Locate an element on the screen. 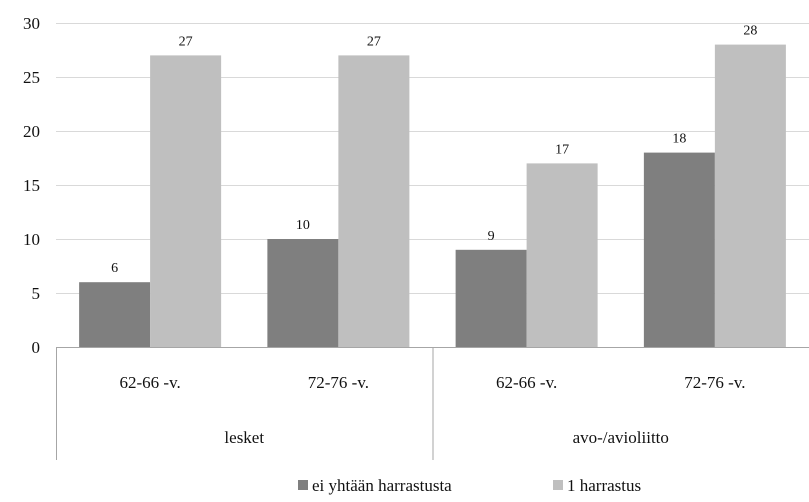 This screenshot has width=809, height=502. x-group-label-1: avo-/avioliitto is located at coordinates (621, 437).